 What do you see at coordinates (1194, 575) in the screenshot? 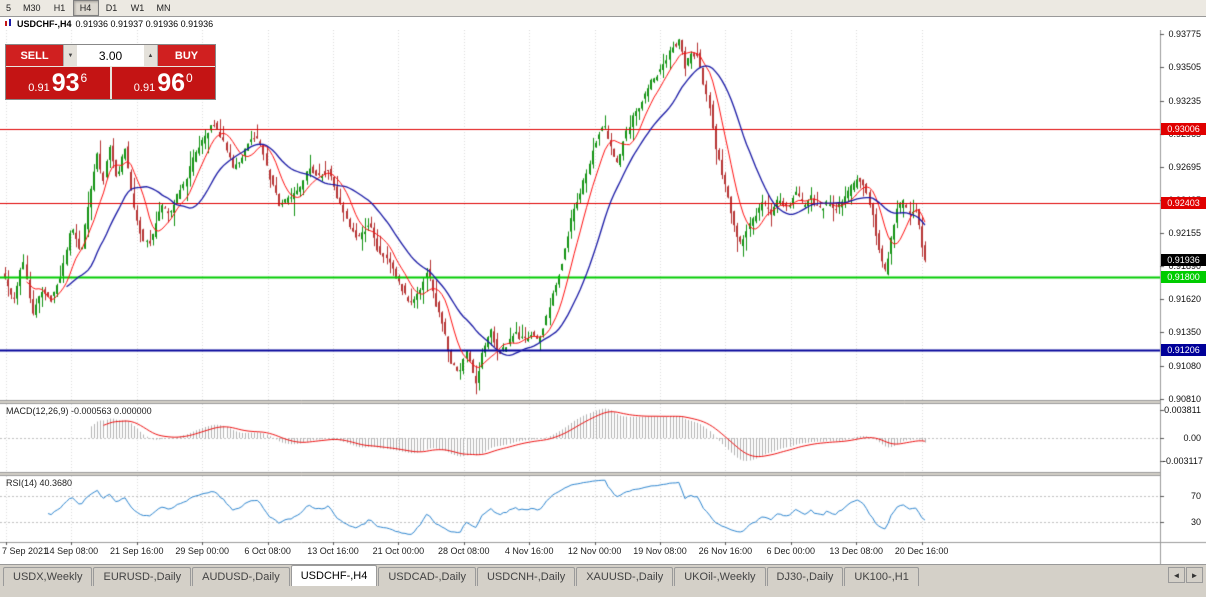
I see `tabs-scroll-right-button: ►` at bounding box center [1194, 575].